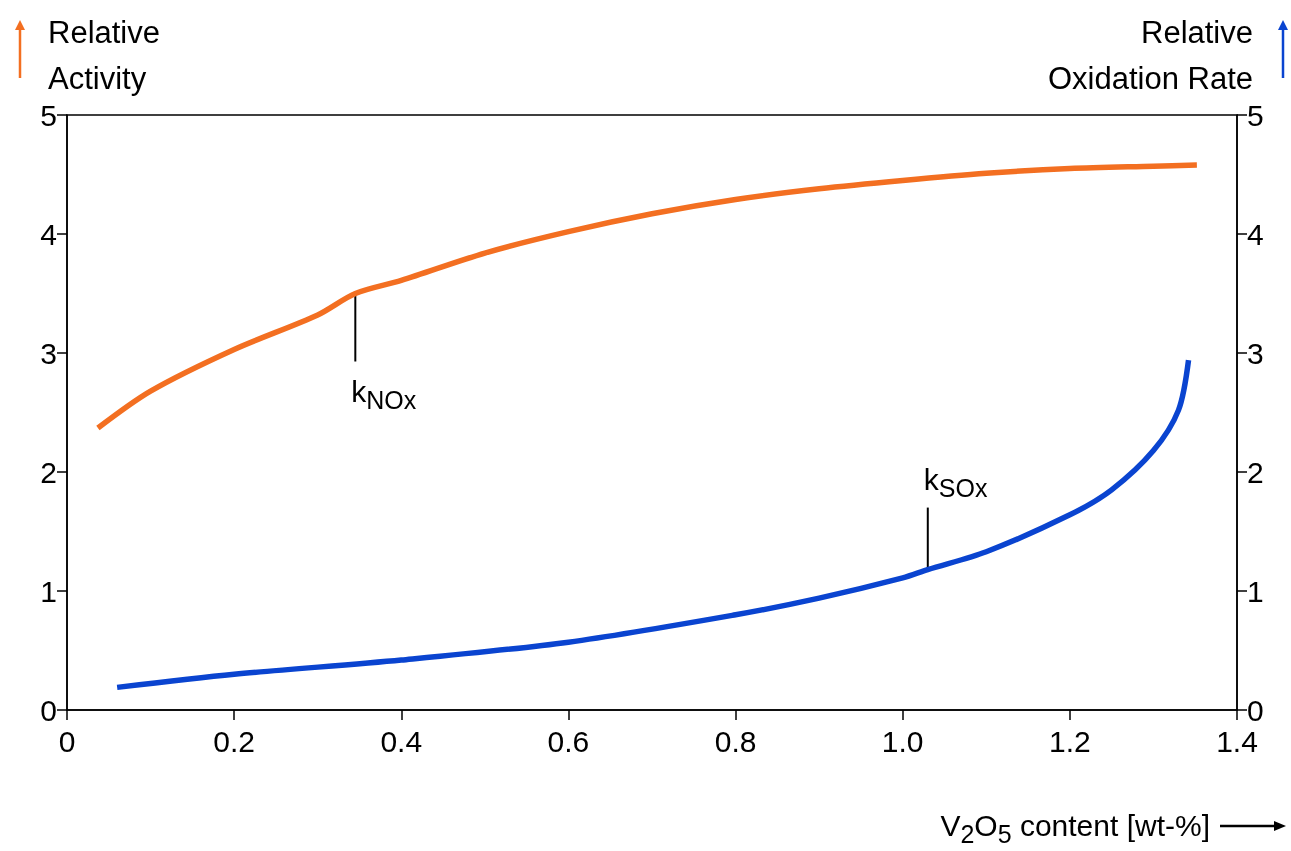 This screenshot has height=851, width=1291. What do you see at coordinates (1255, 710) in the screenshot?
I see `y2-tick-label: 0` at bounding box center [1255, 710].